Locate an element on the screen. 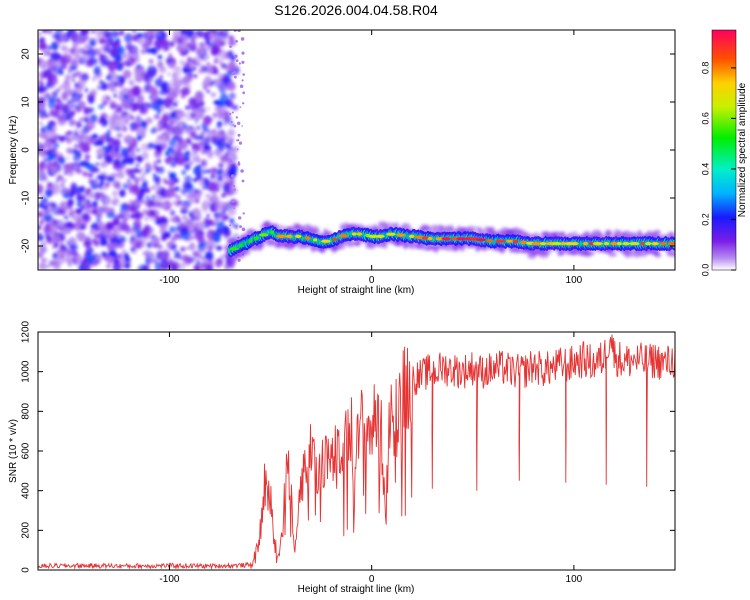 The height and width of the screenshot is (600, 750). y-tick-label: 0 is located at coordinates (26, 570).